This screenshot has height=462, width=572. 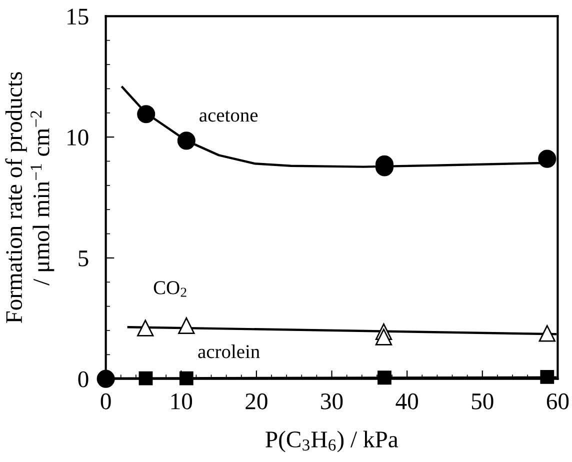 What do you see at coordinates (83, 258) in the screenshot?
I see `y-tick-label: 5` at bounding box center [83, 258].